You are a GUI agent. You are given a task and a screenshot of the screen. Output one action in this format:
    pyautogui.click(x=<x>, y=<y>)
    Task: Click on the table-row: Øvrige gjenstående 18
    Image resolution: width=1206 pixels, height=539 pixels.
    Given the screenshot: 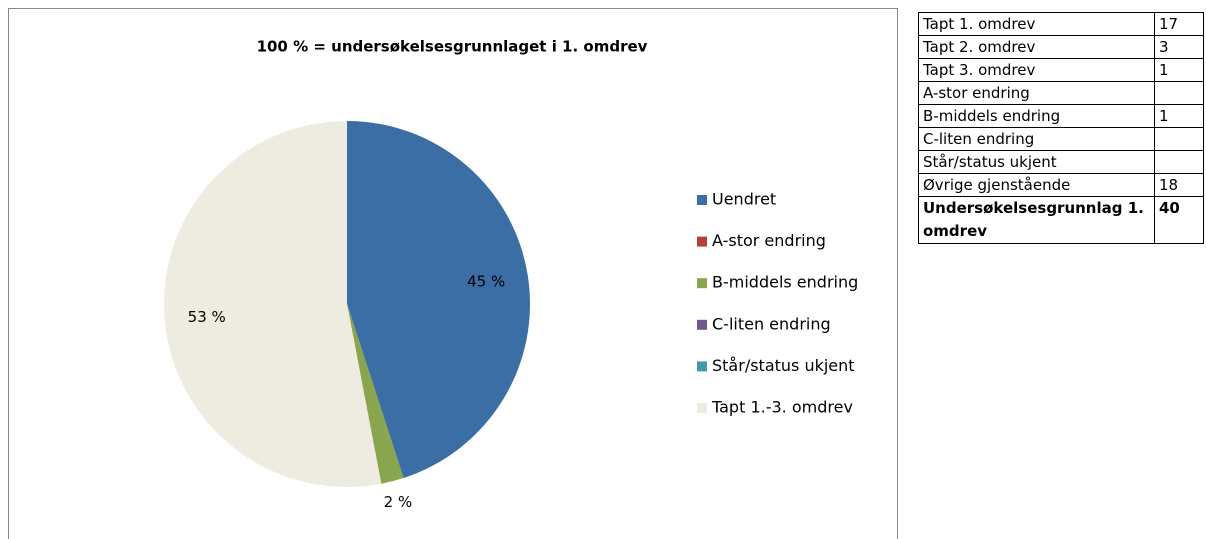 What is the action you would take?
    pyautogui.click(x=1061, y=185)
    